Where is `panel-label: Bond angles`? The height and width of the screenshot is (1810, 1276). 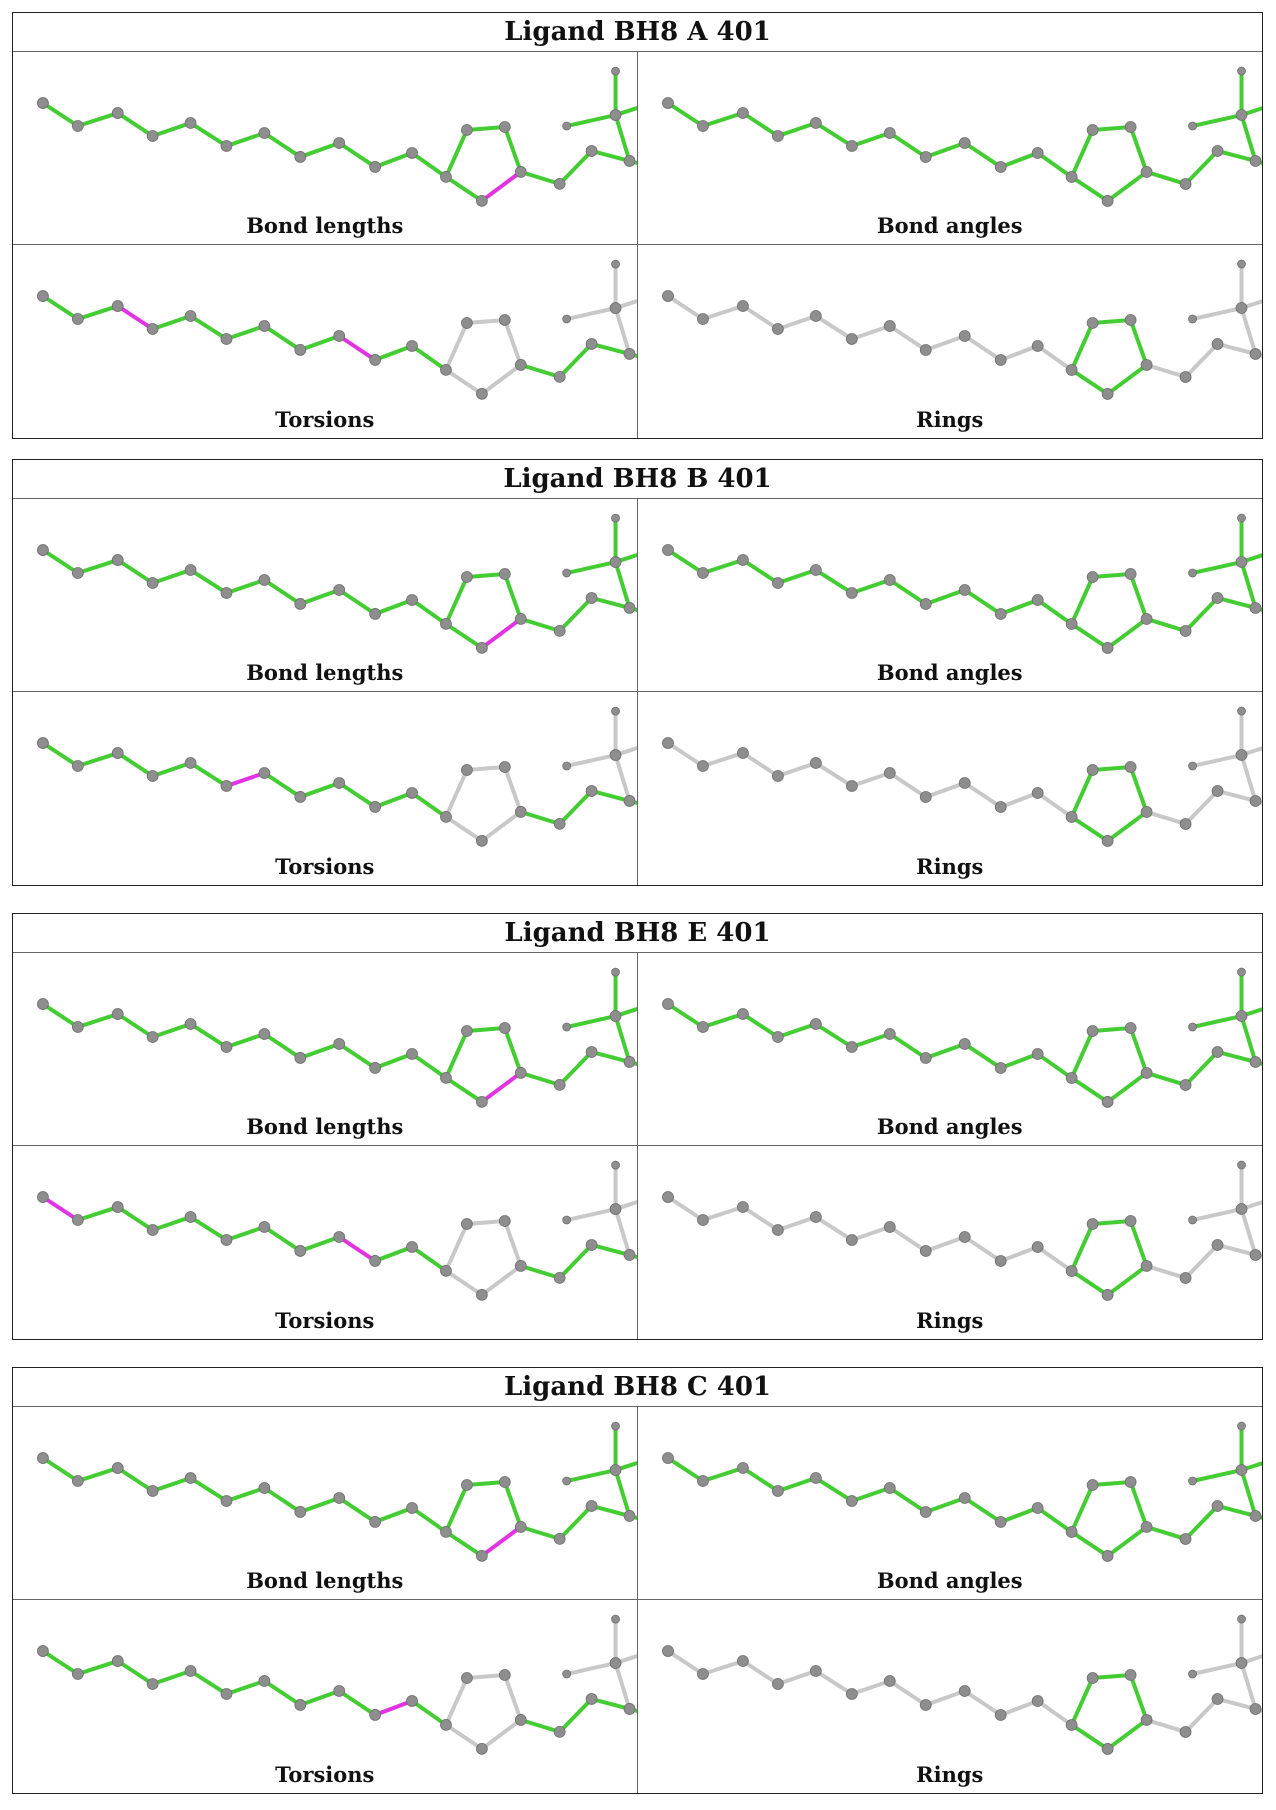 panel-label: Bond angles is located at coordinates (949, 225).